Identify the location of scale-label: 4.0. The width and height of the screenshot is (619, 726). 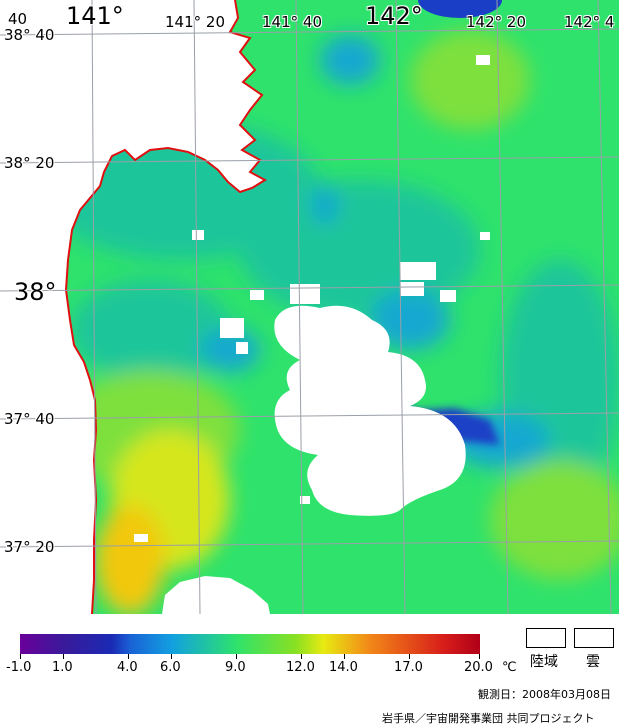
(127, 667).